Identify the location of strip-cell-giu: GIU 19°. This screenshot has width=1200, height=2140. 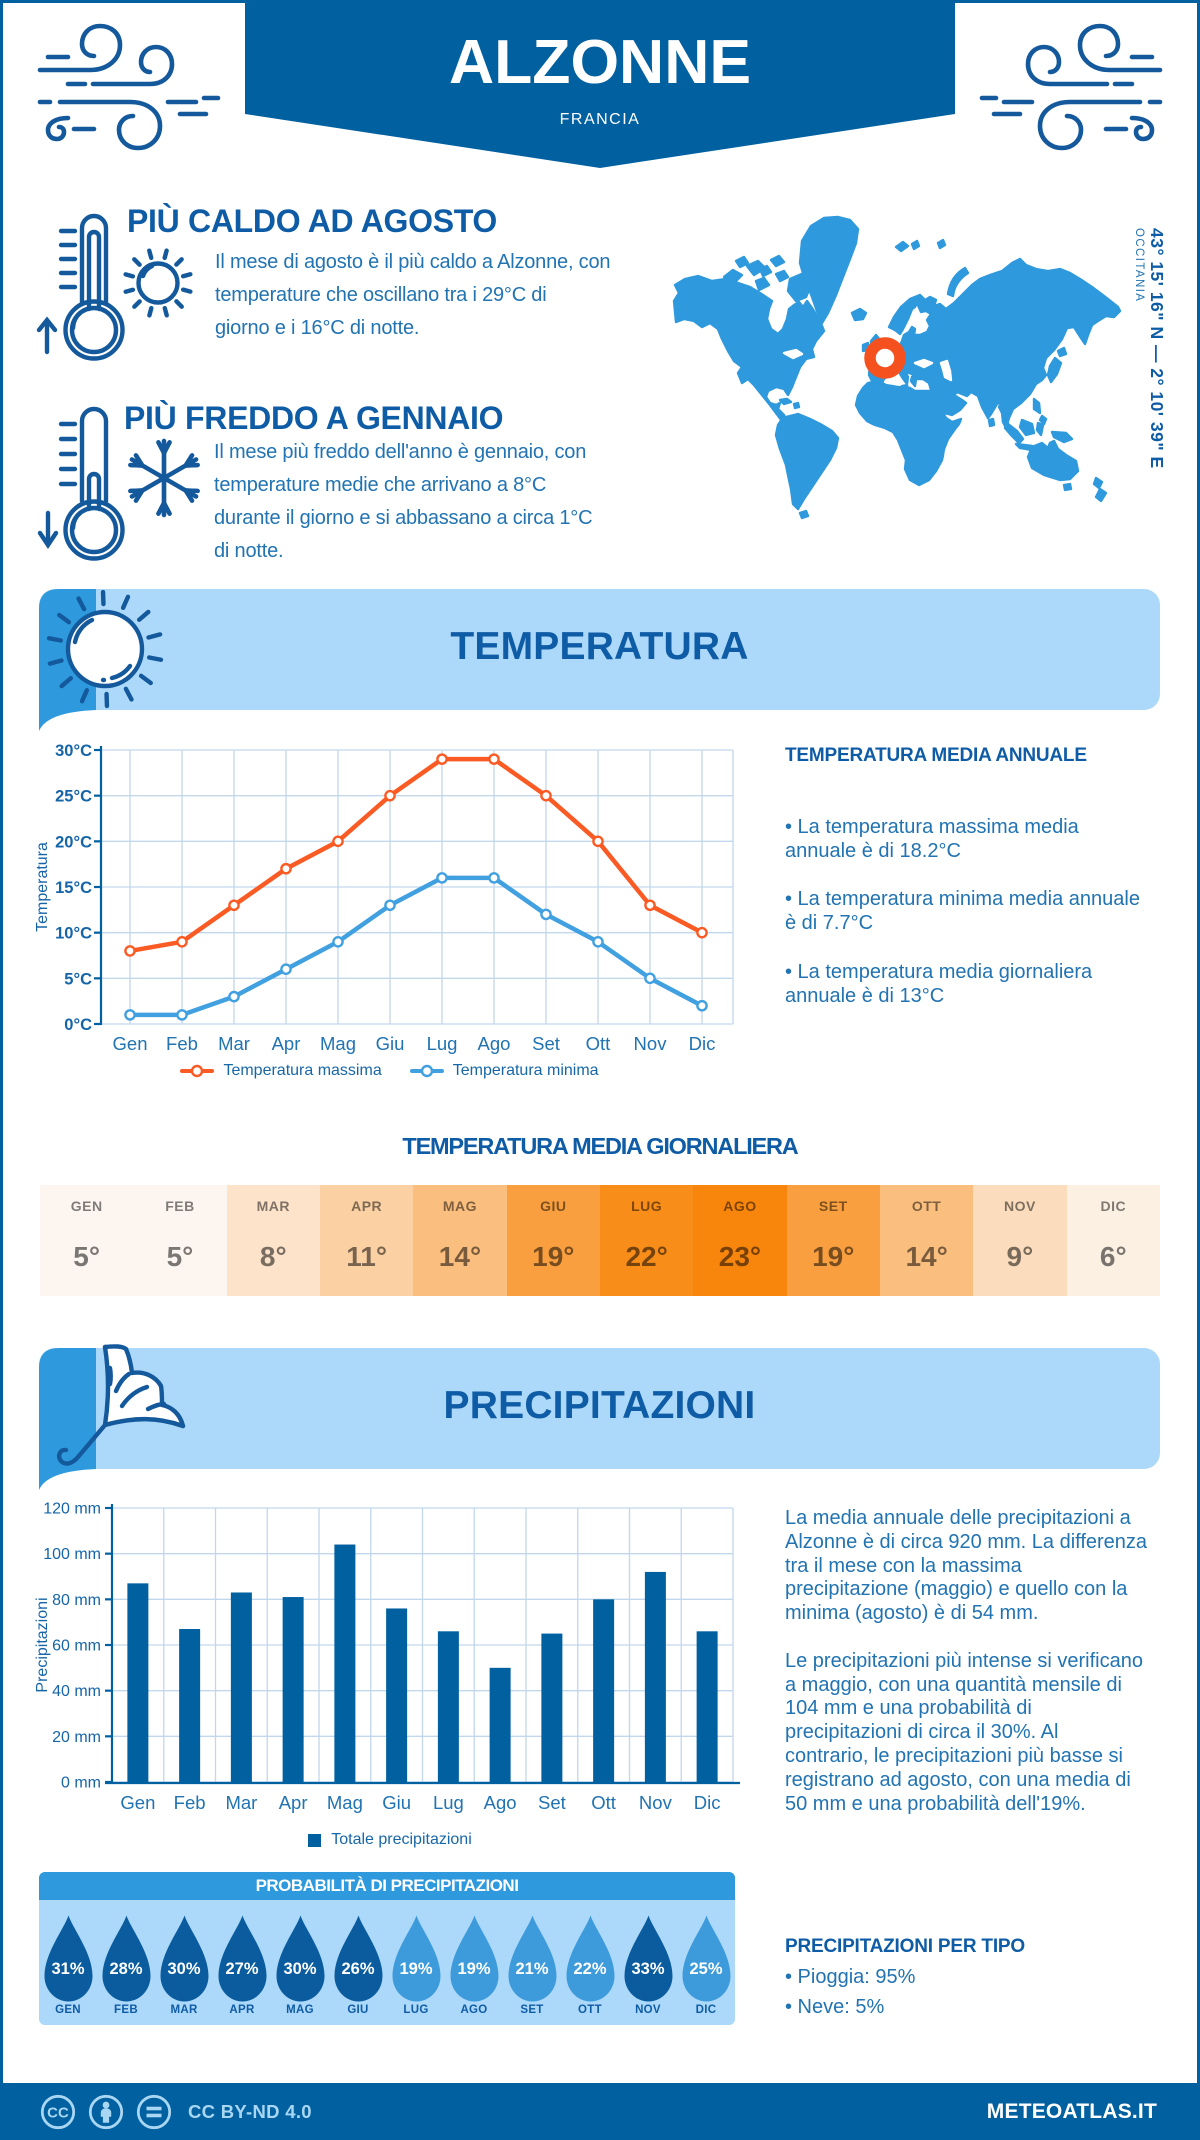
(553, 1240).